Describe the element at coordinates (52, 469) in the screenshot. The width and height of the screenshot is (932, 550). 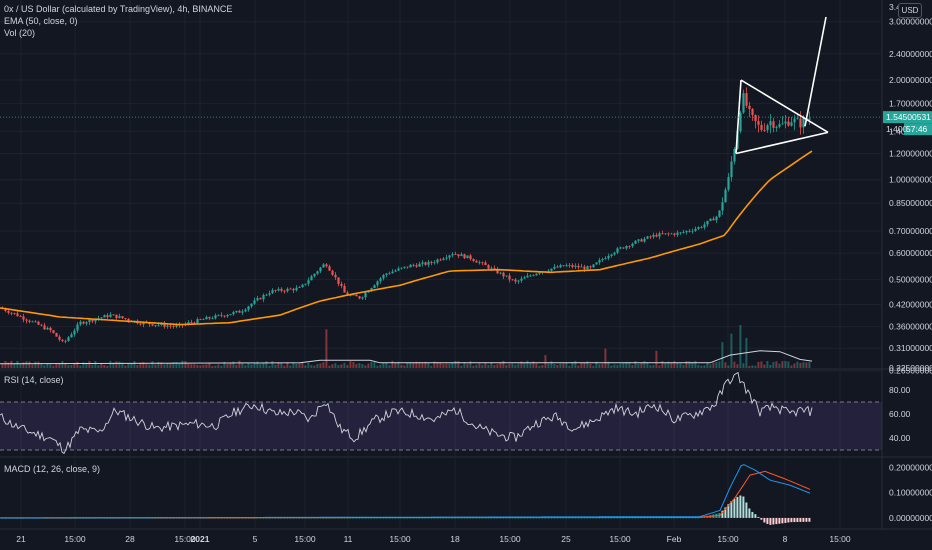
I see `macd-legend: MACD (12, 26, close, 9)` at that location.